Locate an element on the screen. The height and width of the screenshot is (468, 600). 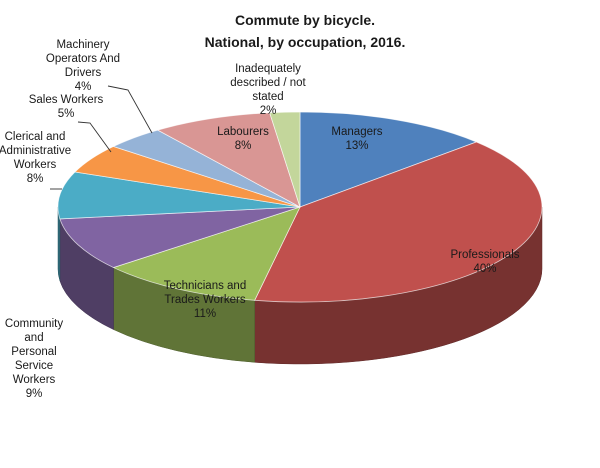
chart-subtitle: National, by occupation, 2016. is located at coordinates (305, 42).